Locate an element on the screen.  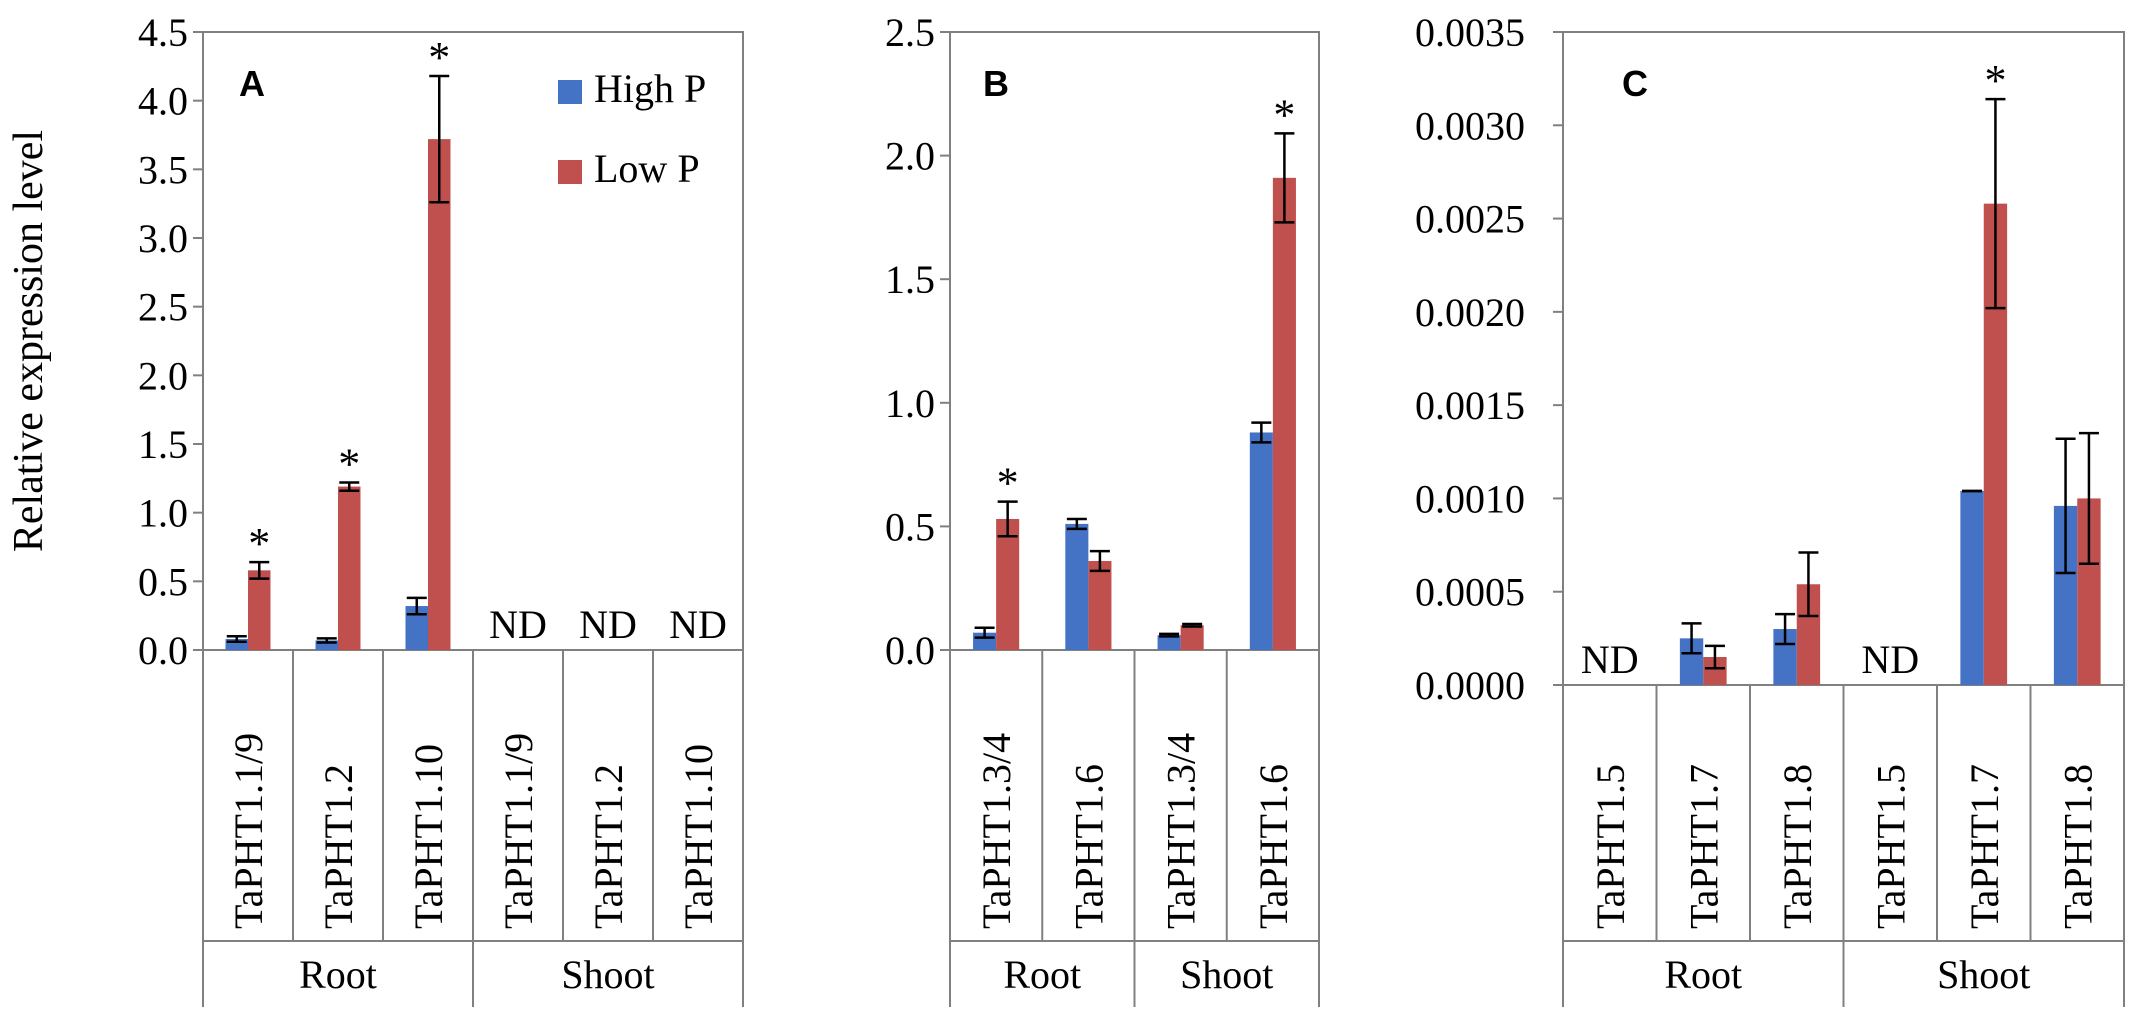
y-tick-label: 0.0025 is located at coordinates (1470, 219).